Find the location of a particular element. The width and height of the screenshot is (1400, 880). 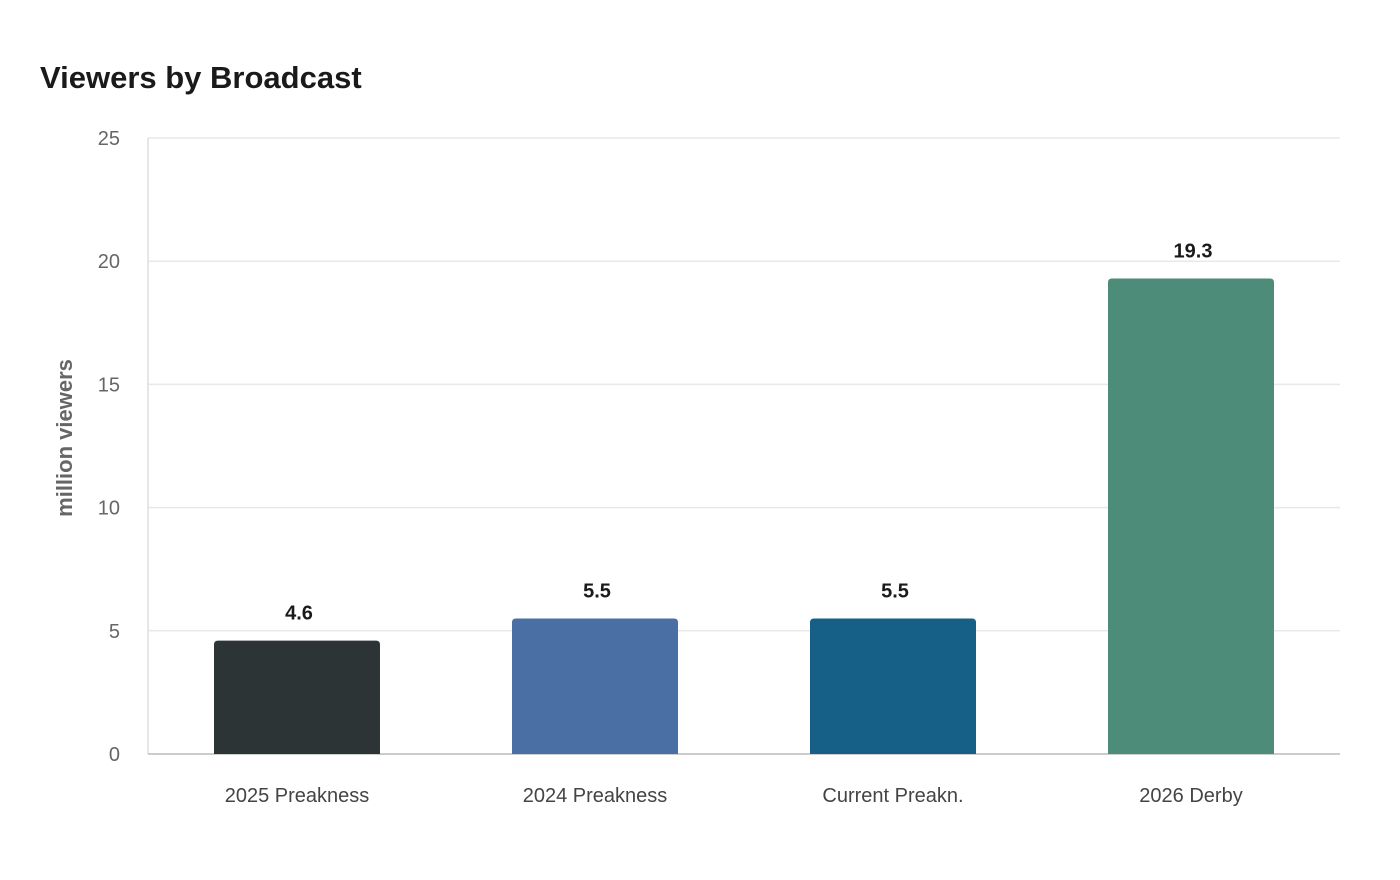

y-tick-label: 10 is located at coordinates (109, 509).